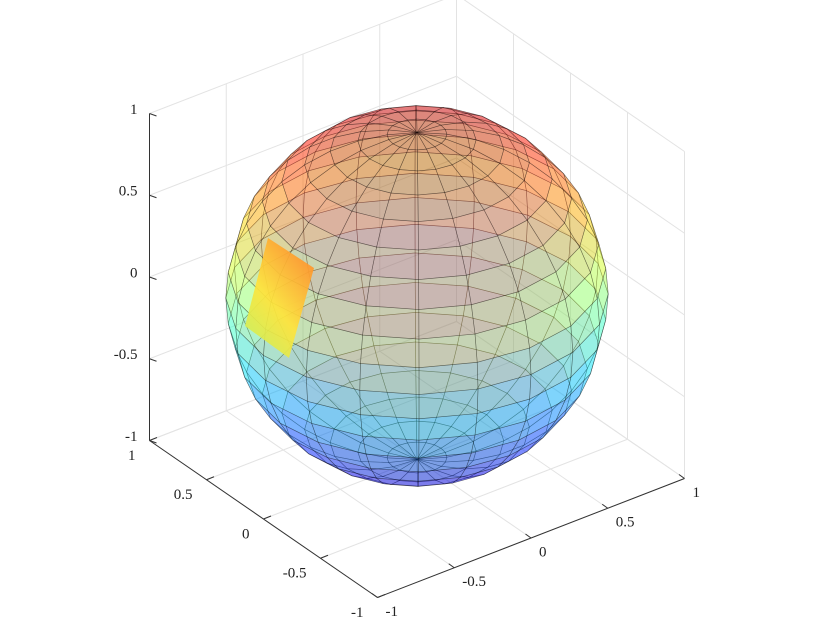 The image size is (830, 623). I want to click on y-tick-label: -0.5, so click(474, 582).